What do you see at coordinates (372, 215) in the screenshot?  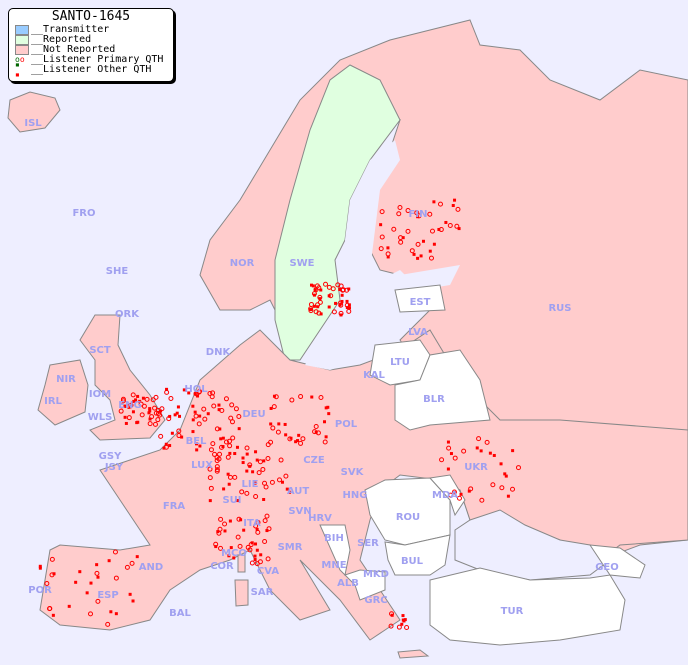 I see `sea-bothnia` at bounding box center [372, 215].